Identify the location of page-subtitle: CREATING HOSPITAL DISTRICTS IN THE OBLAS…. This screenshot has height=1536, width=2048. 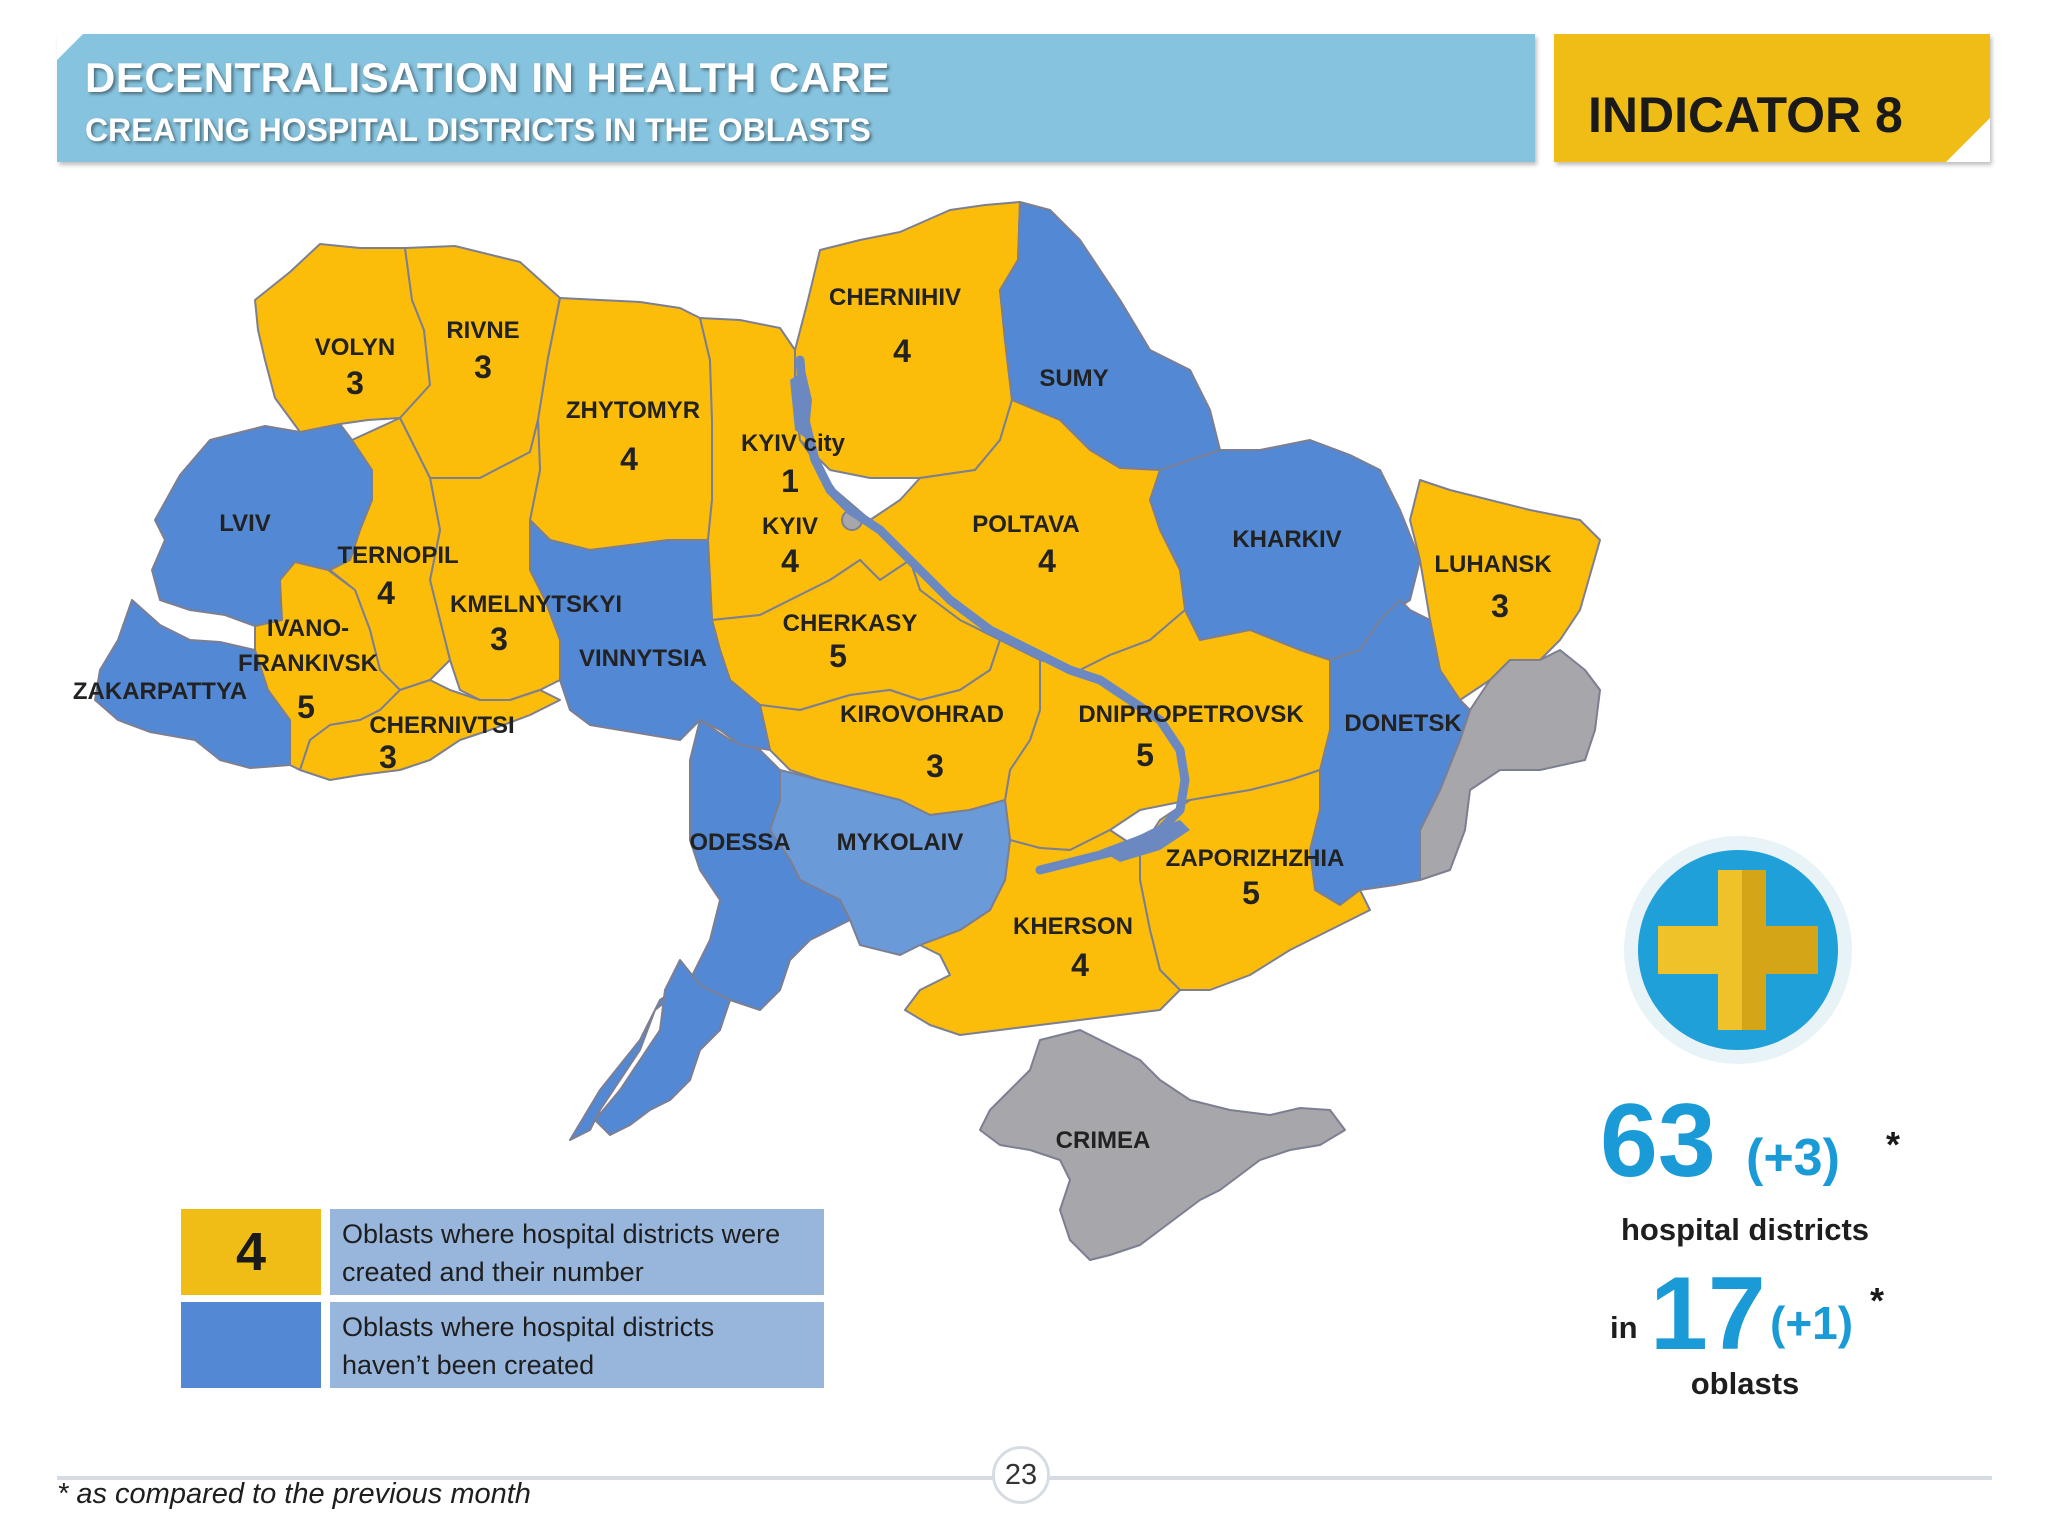
(478, 130).